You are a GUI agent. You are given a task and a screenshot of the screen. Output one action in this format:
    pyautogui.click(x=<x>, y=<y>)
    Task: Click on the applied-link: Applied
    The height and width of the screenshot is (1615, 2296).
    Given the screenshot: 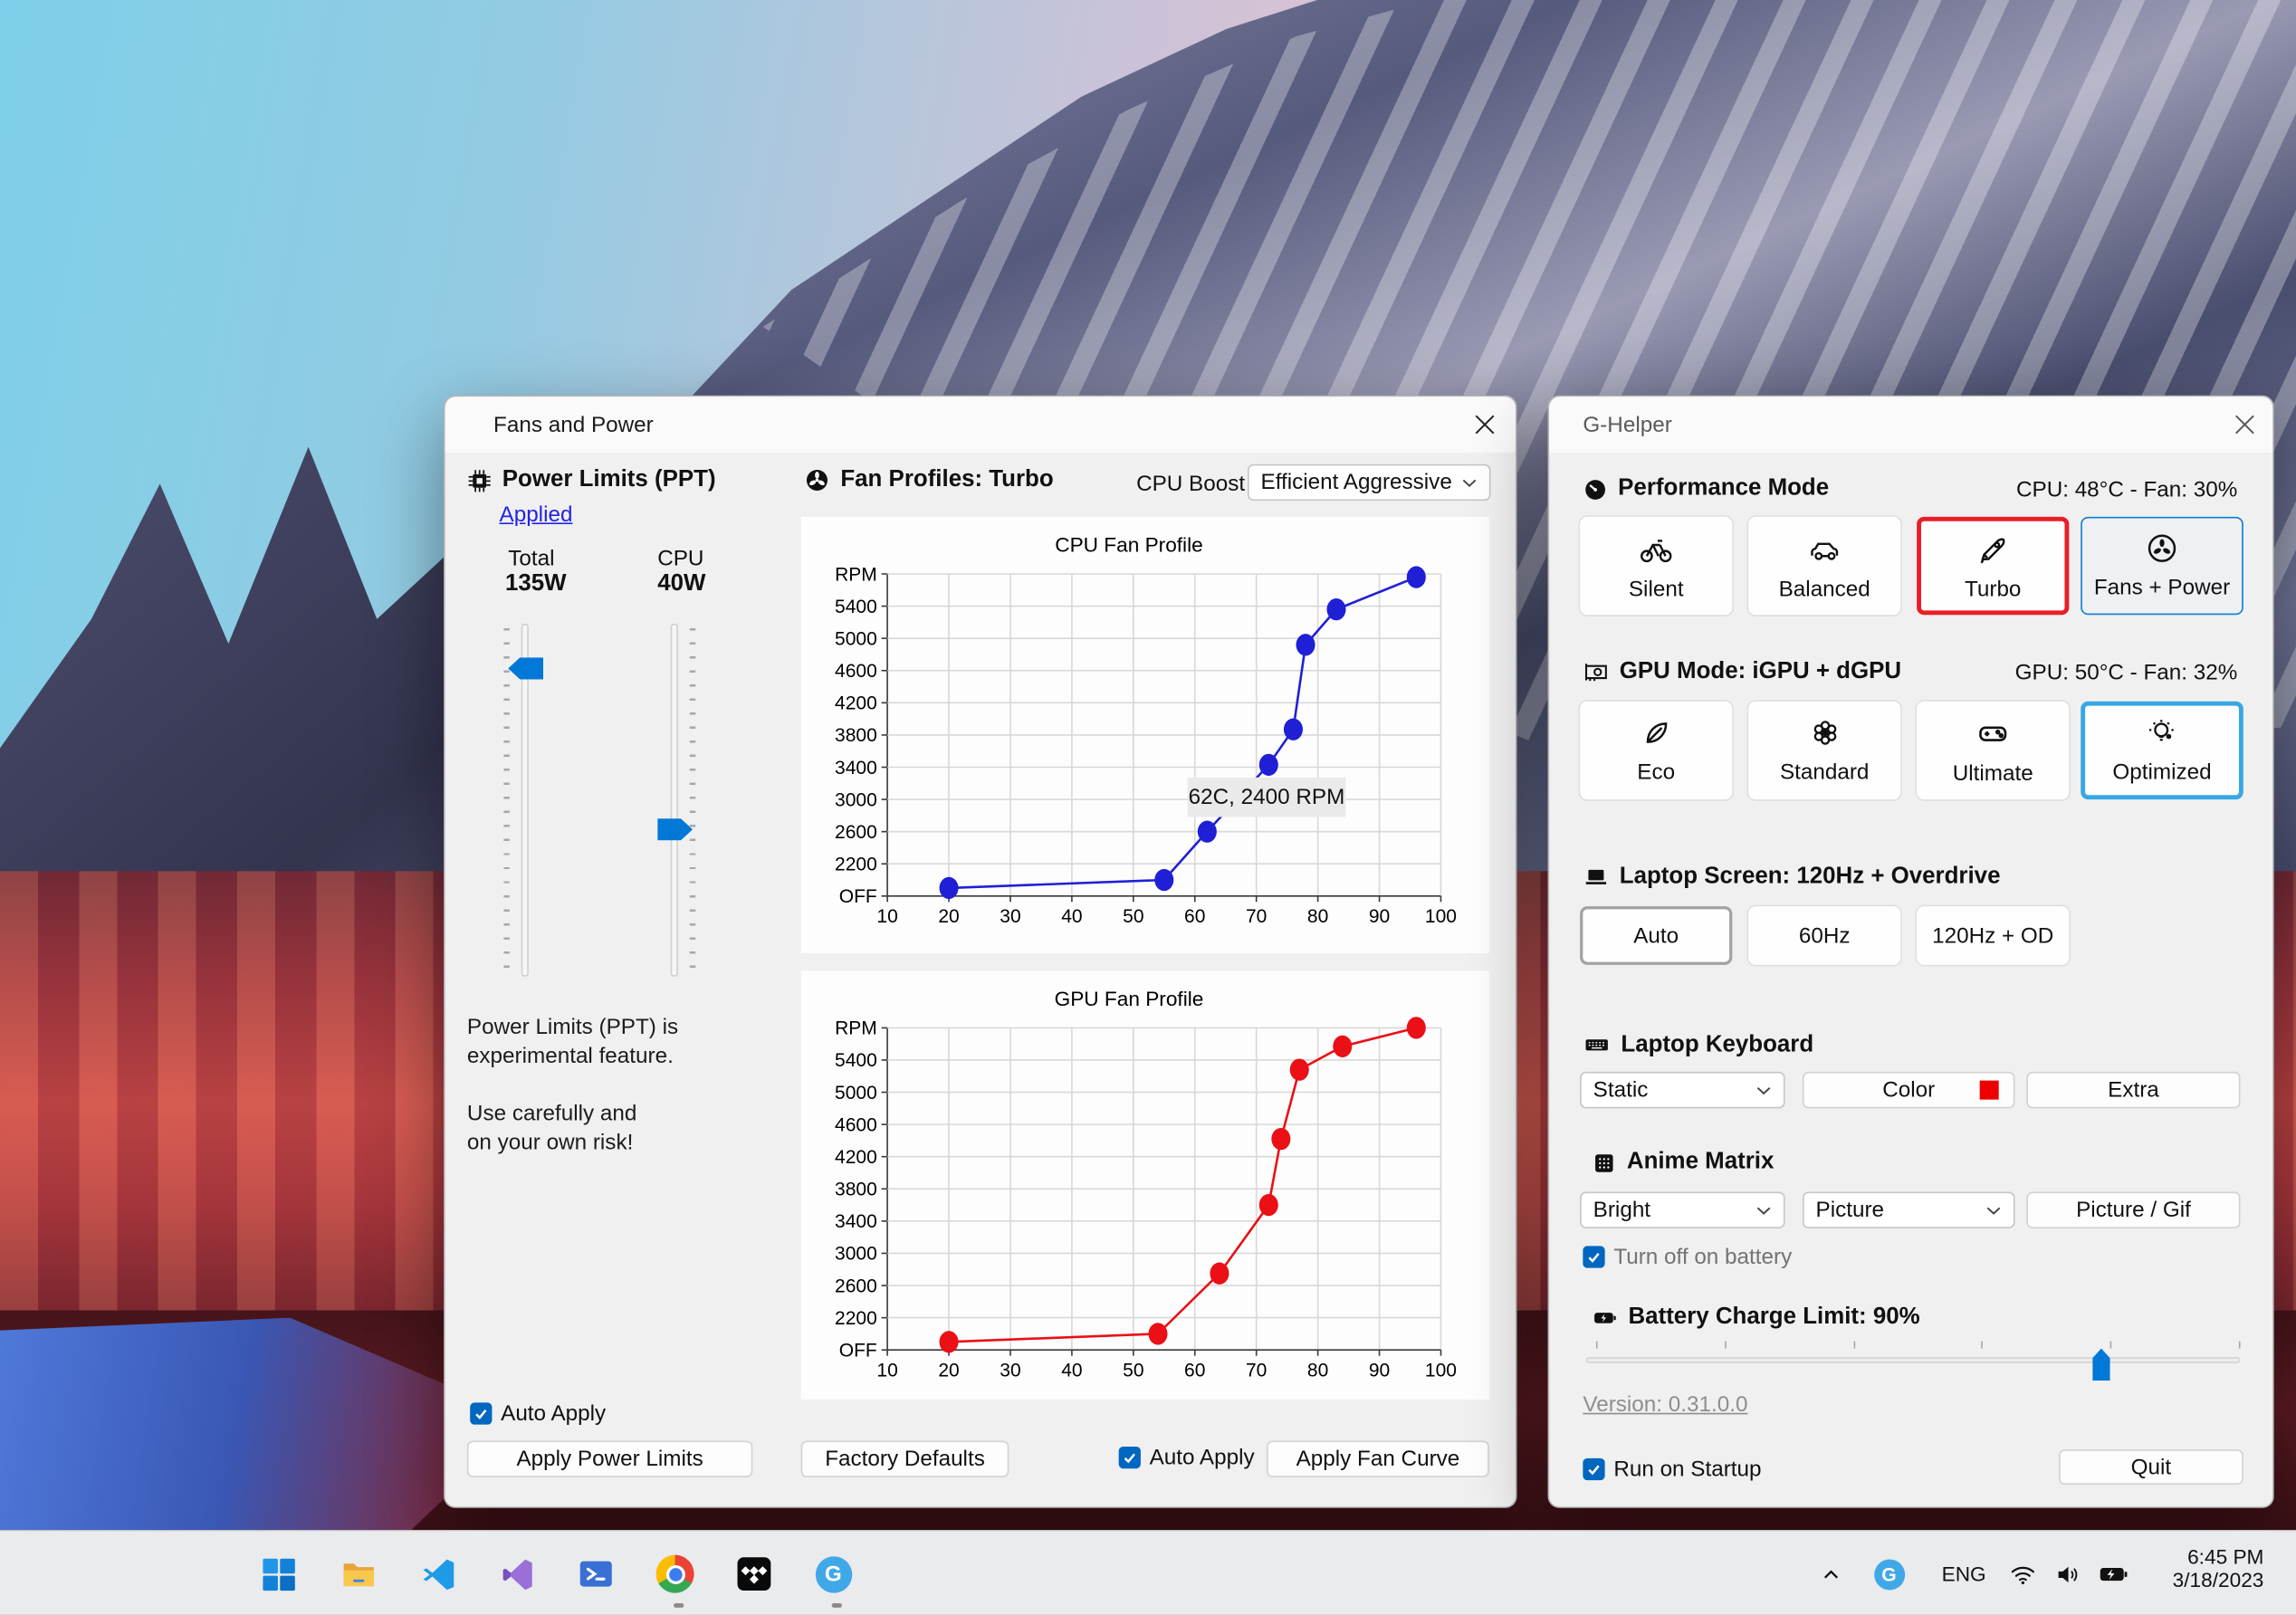 What is the action you would take?
    pyautogui.click(x=536, y=515)
    